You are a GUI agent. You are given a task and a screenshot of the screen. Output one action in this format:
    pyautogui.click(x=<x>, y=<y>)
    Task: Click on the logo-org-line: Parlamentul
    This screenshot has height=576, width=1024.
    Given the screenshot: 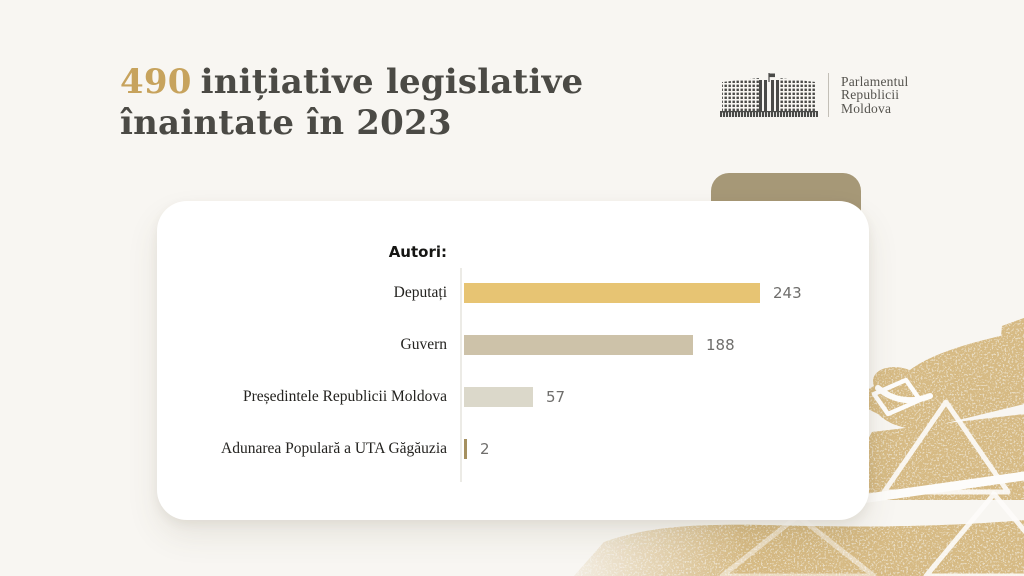 What is the action you would take?
    pyautogui.click(x=875, y=81)
    